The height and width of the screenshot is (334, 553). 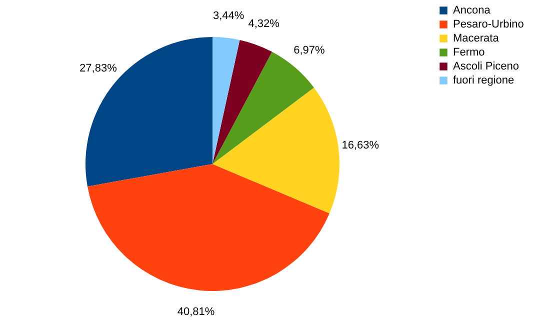 What do you see at coordinates (99, 68) in the screenshot?
I see `data-label: 27,83%` at bounding box center [99, 68].